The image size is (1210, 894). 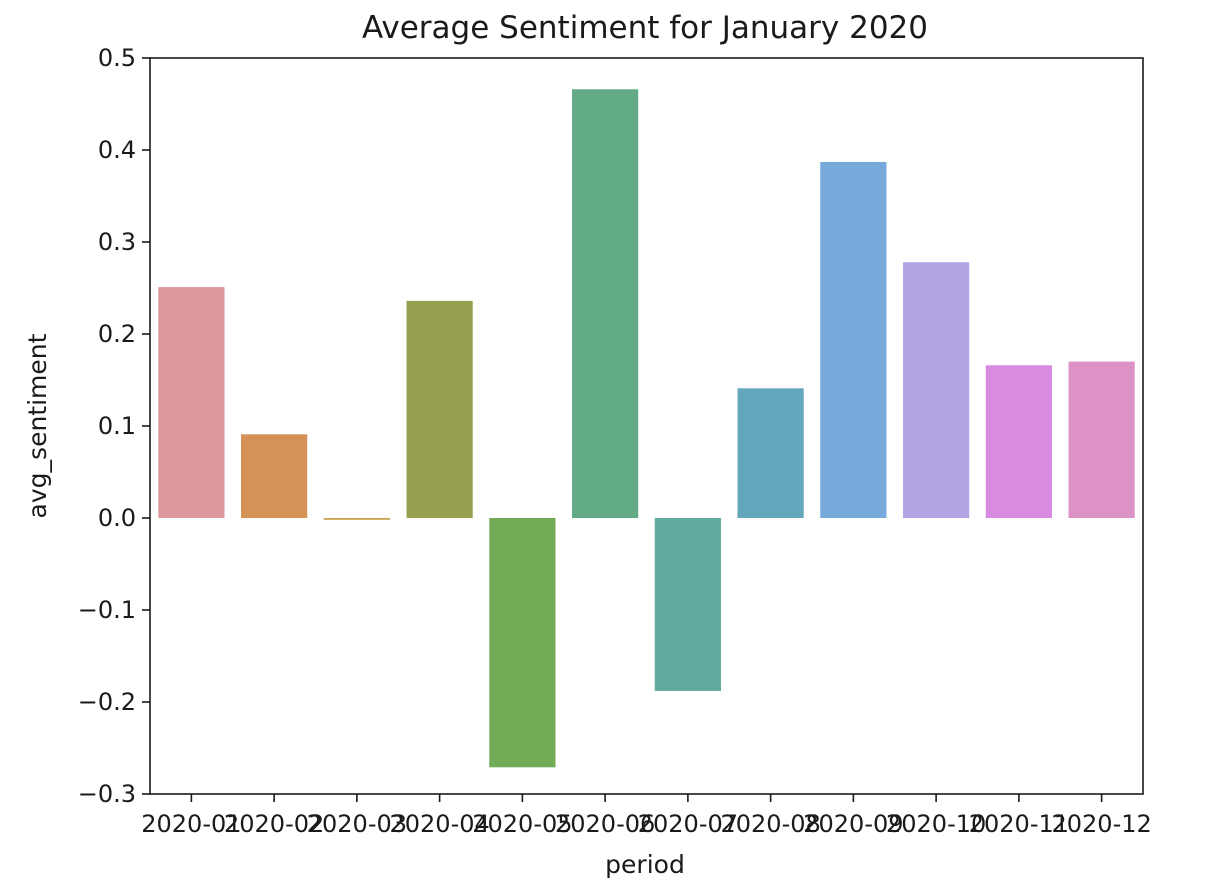 What do you see at coordinates (107, 610) in the screenshot?
I see `y-tick-label: −0.1` at bounding box center [107, 610].